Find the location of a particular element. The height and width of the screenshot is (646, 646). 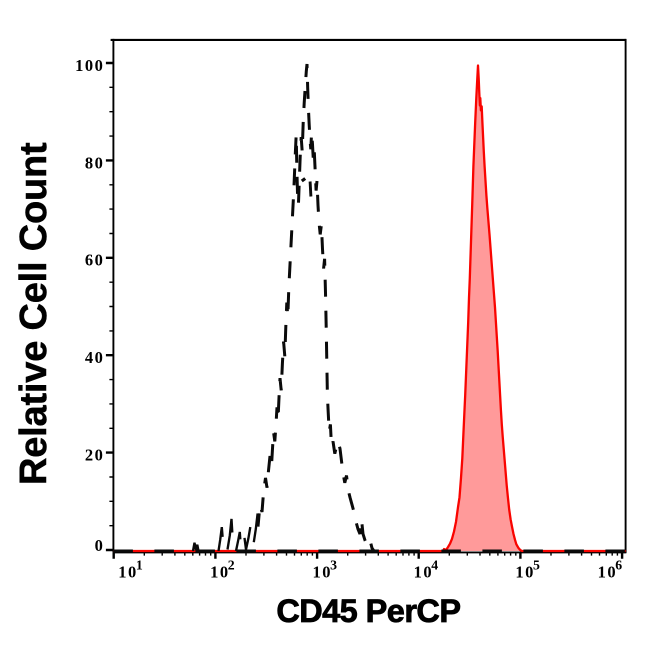

svg-text: 6 is located at coordinates (618, 564).